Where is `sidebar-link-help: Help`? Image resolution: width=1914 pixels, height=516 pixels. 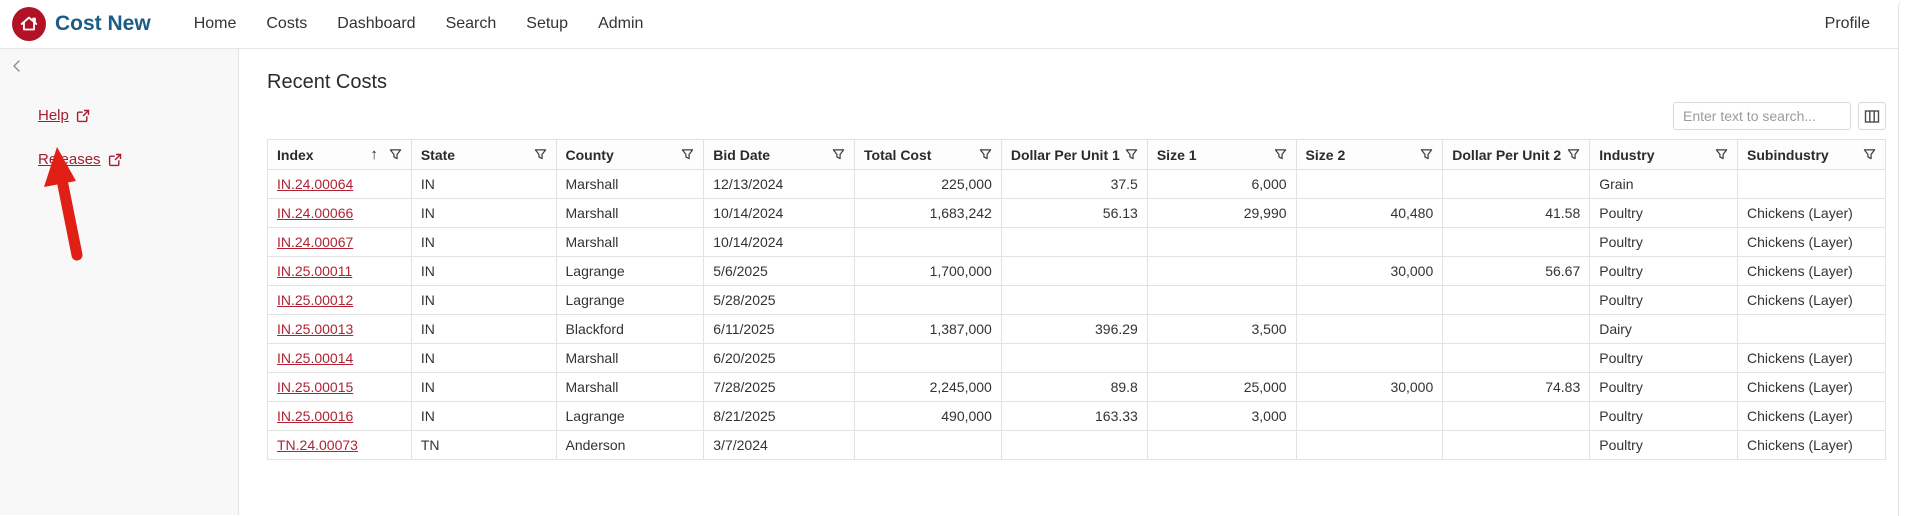
sidebar-link-help: Help is located at coordinates (64, 115).